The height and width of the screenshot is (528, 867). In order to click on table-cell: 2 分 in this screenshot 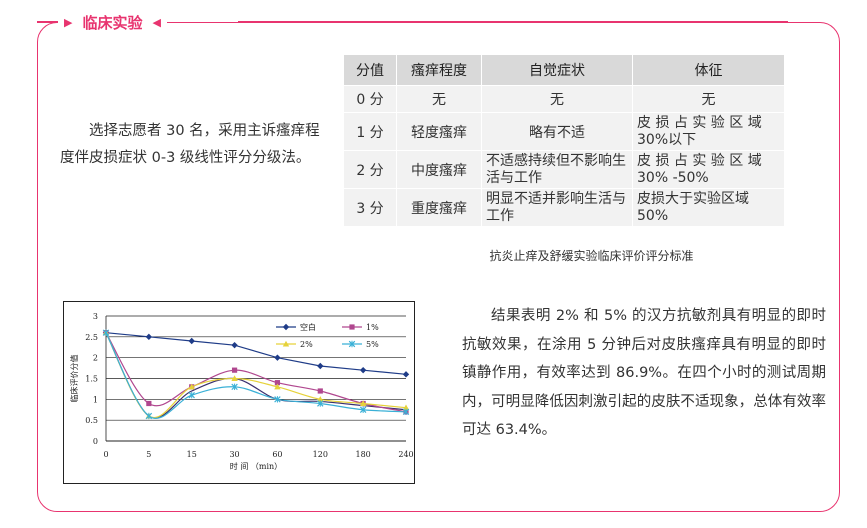, I will do `click(370, 169)`.